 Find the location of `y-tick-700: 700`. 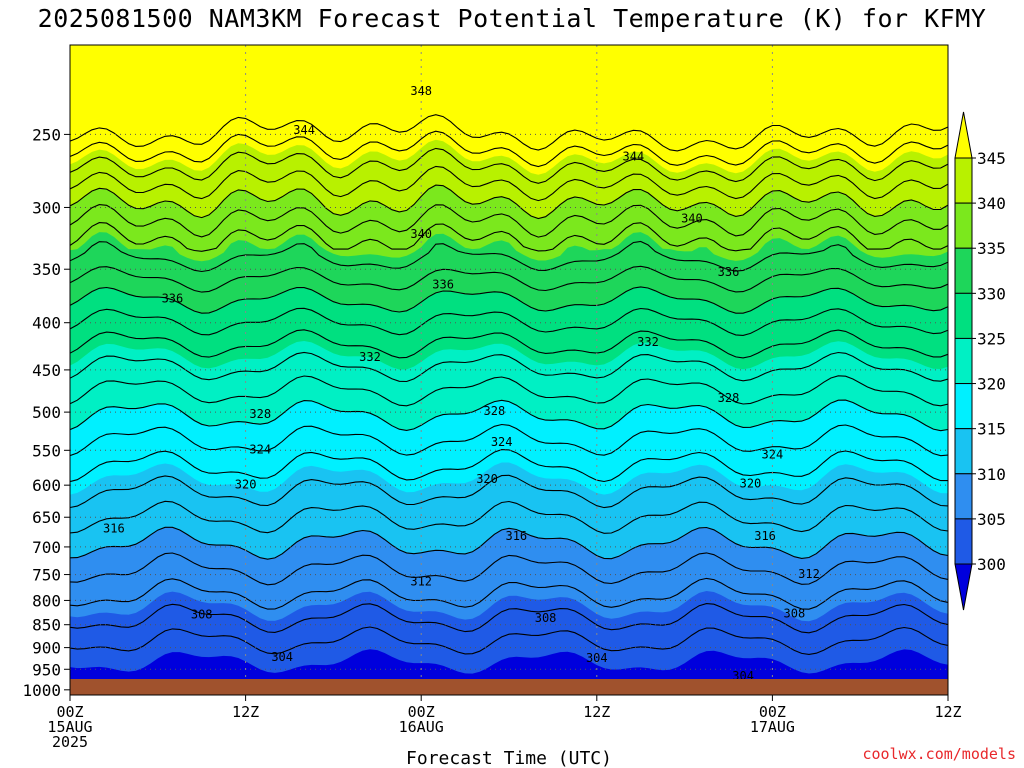

y-tick-700: 700 is located at coordinates (46, 547).